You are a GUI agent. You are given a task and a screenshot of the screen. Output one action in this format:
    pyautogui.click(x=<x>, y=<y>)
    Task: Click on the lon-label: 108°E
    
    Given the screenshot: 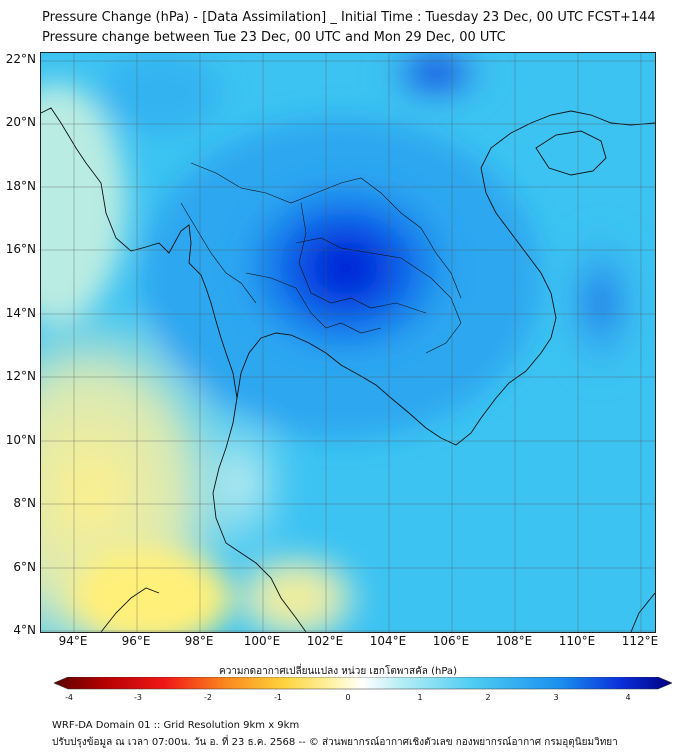 What is the action you would take?
    pyautogui.click(x=514, y=641)
    